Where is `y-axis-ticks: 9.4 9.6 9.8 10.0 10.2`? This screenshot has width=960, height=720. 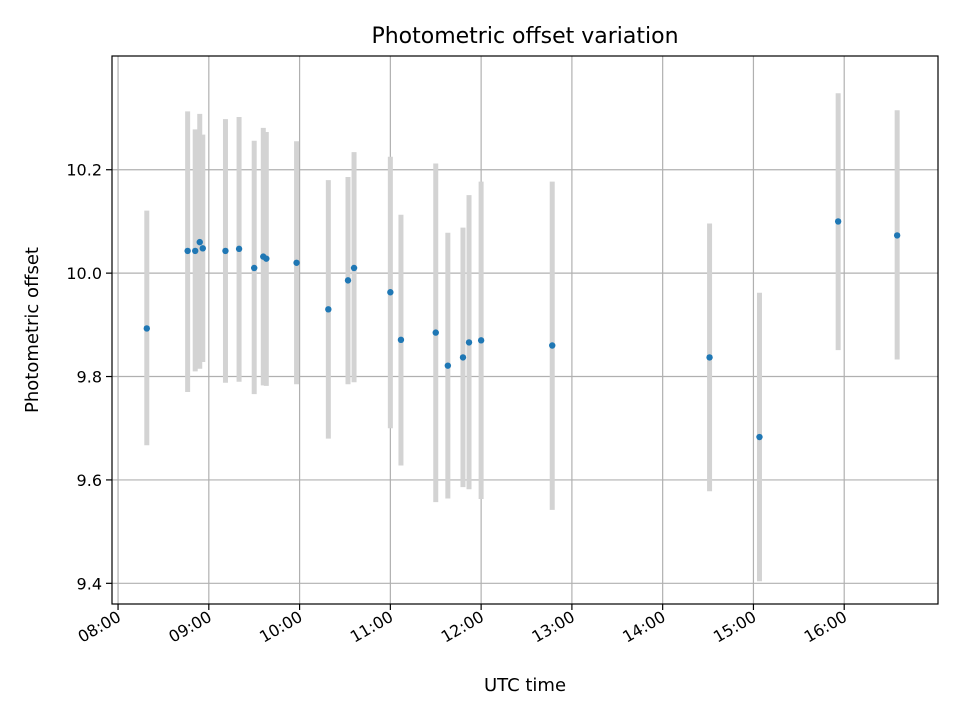
y-axis-ticks: 9.4 9.6 9.8 10.0 10.2 is located at coordinates (89, 377).